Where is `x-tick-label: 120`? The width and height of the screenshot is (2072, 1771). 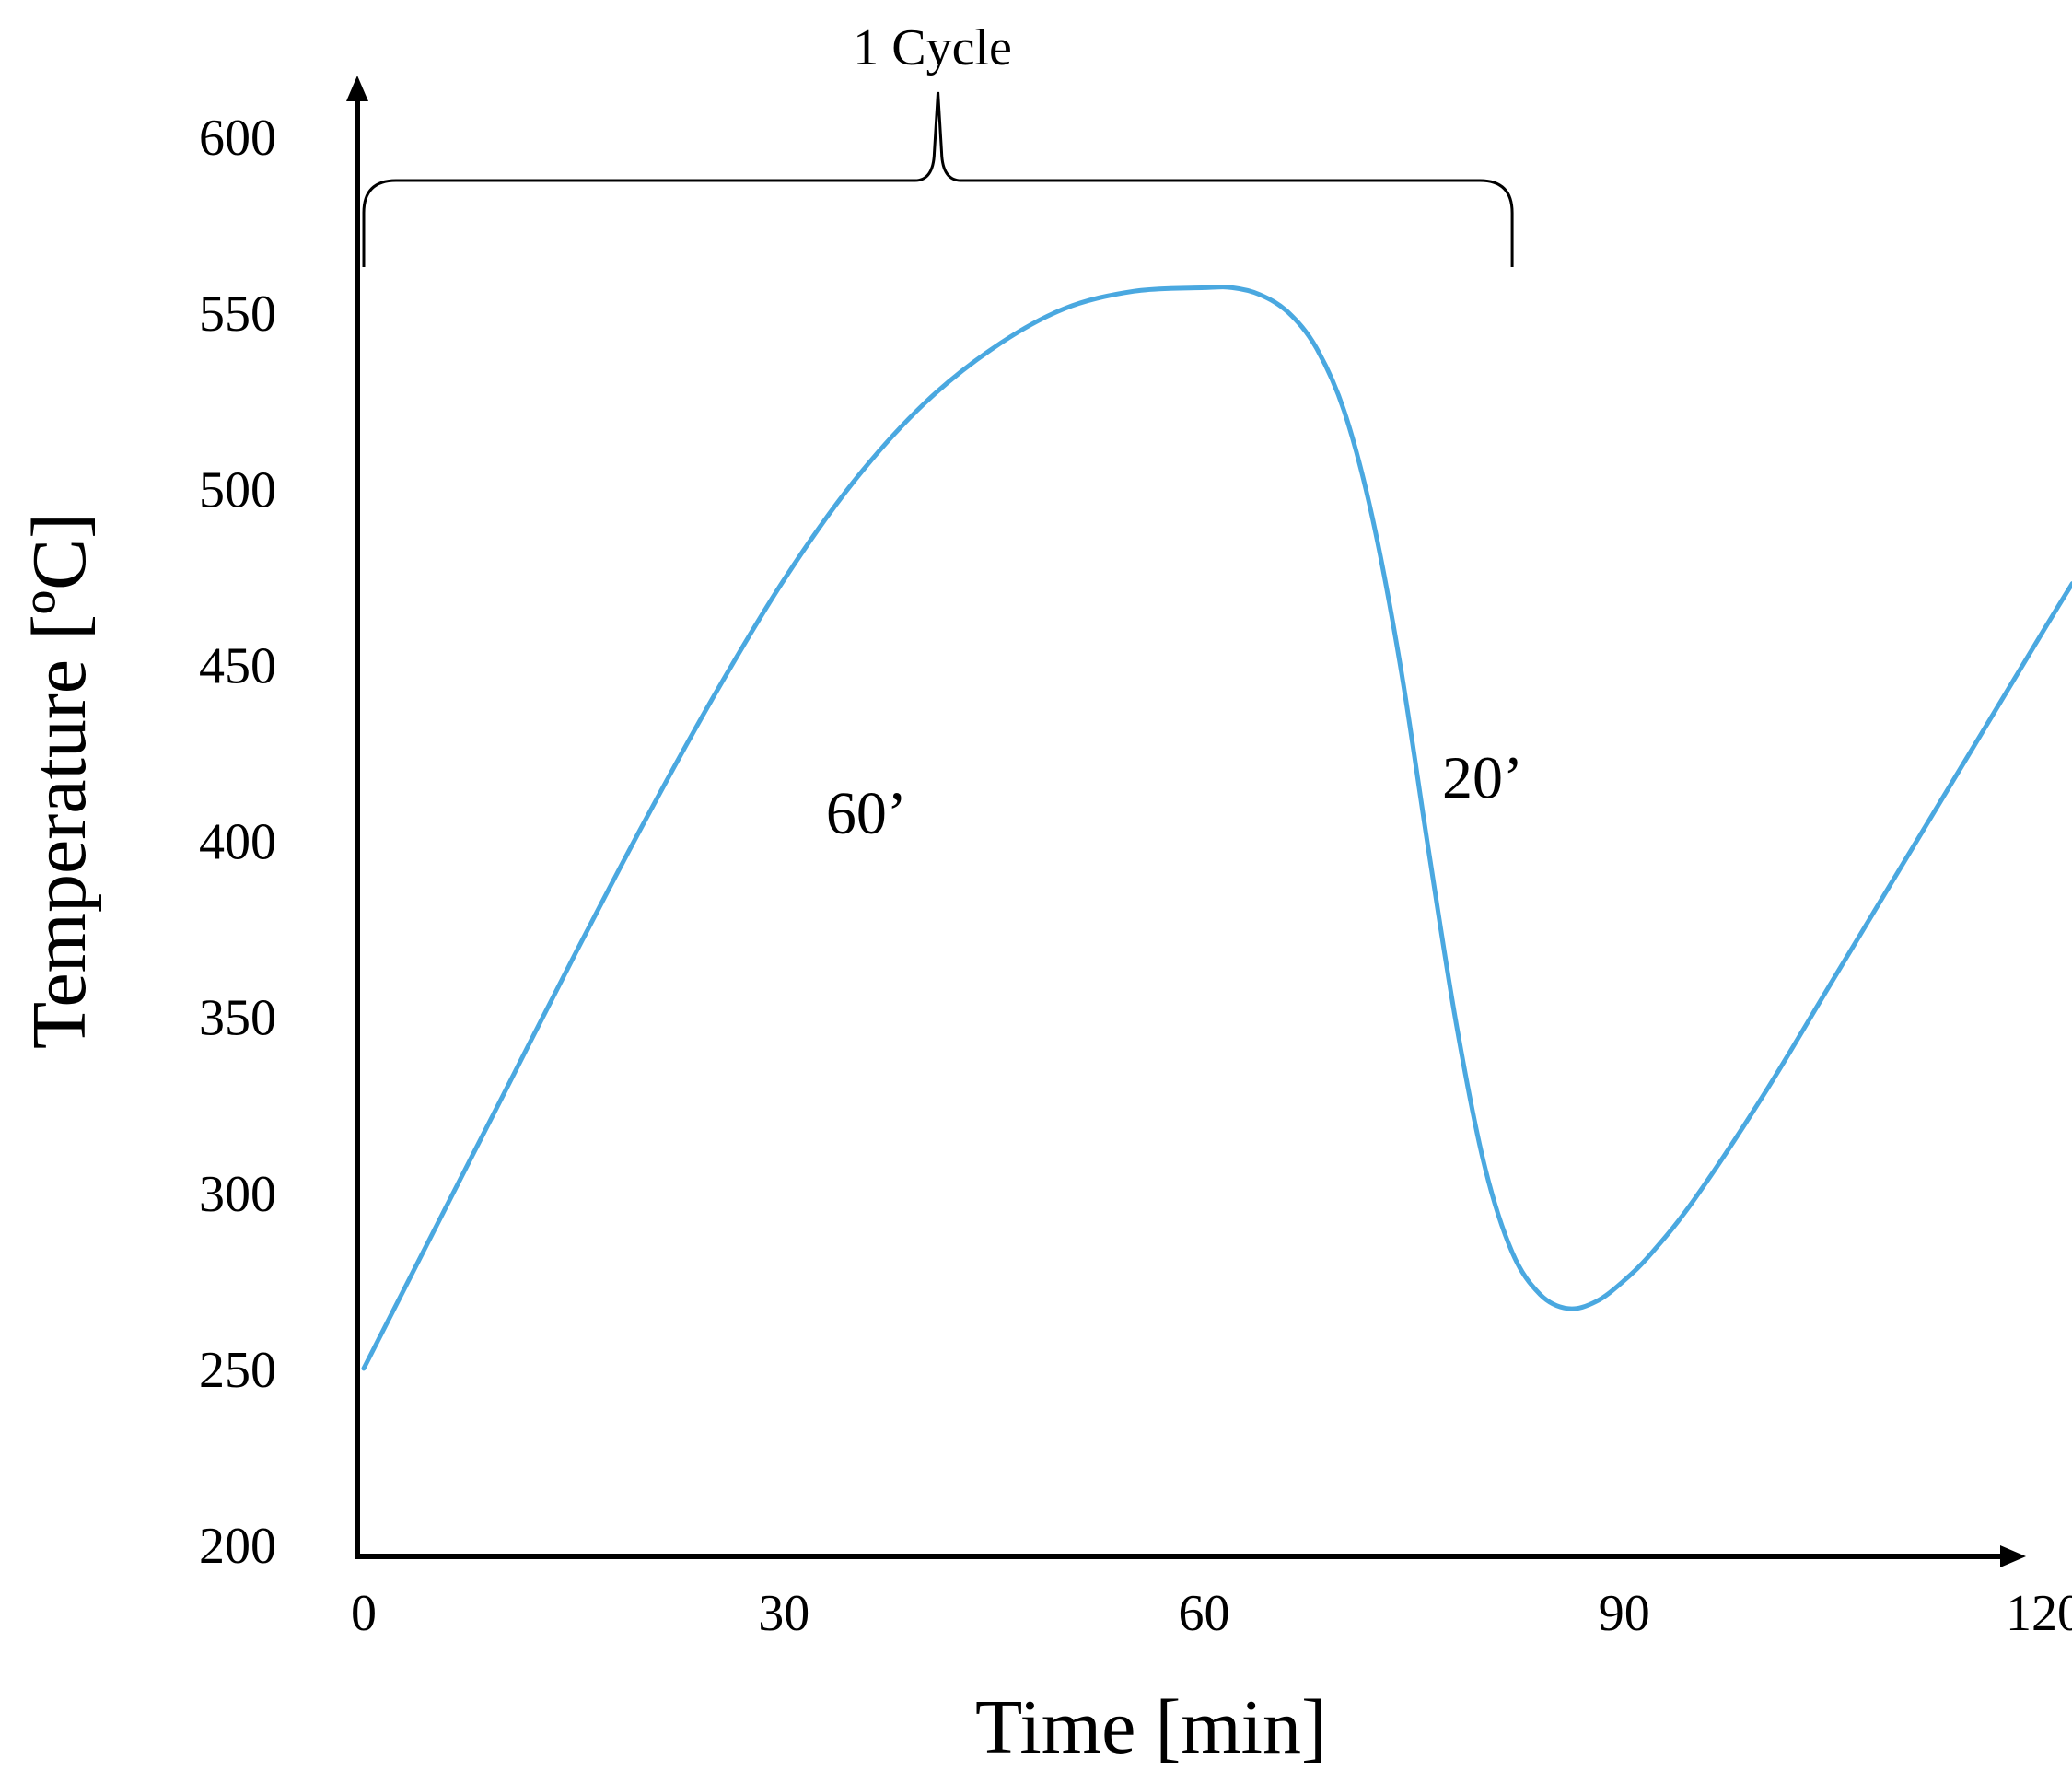 x-tick-label: 120 is located at coordinates (2039, 1613).